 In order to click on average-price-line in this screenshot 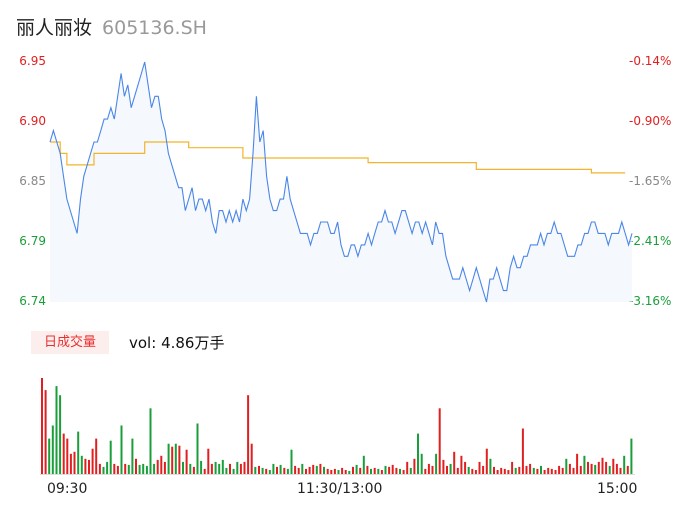, I will do `click(338, 157)`.